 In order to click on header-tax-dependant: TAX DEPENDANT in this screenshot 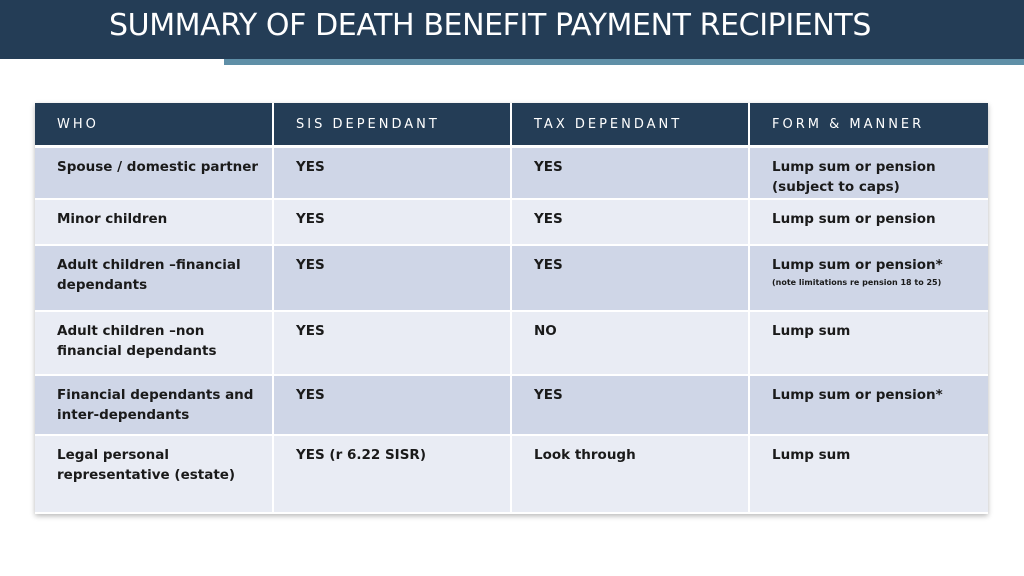, I will do `click(630, 125)`.